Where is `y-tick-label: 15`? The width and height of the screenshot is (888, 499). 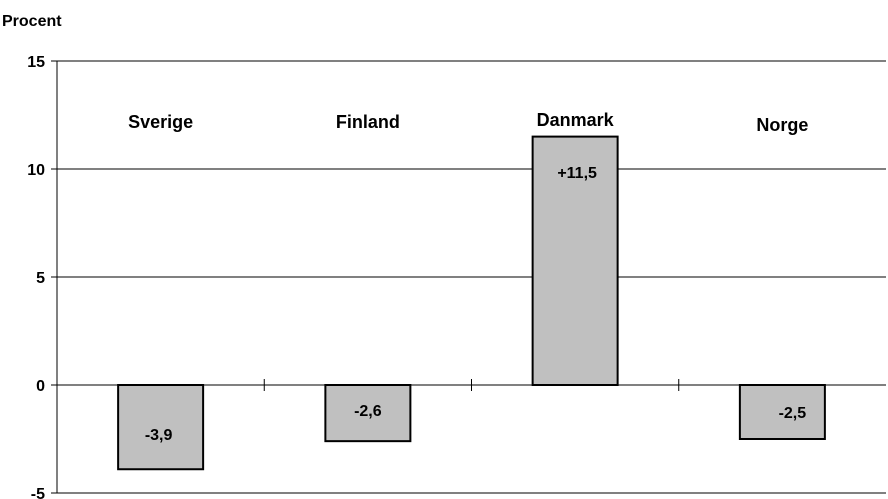 y-tick-label: 15 is located at coordinates (36, 62).